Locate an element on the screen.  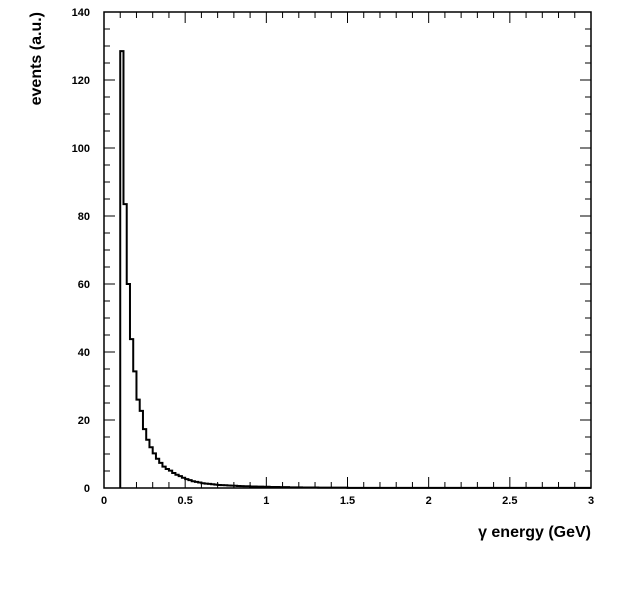
x-tick-label: 0.5 is located at coordinates (185, 501).